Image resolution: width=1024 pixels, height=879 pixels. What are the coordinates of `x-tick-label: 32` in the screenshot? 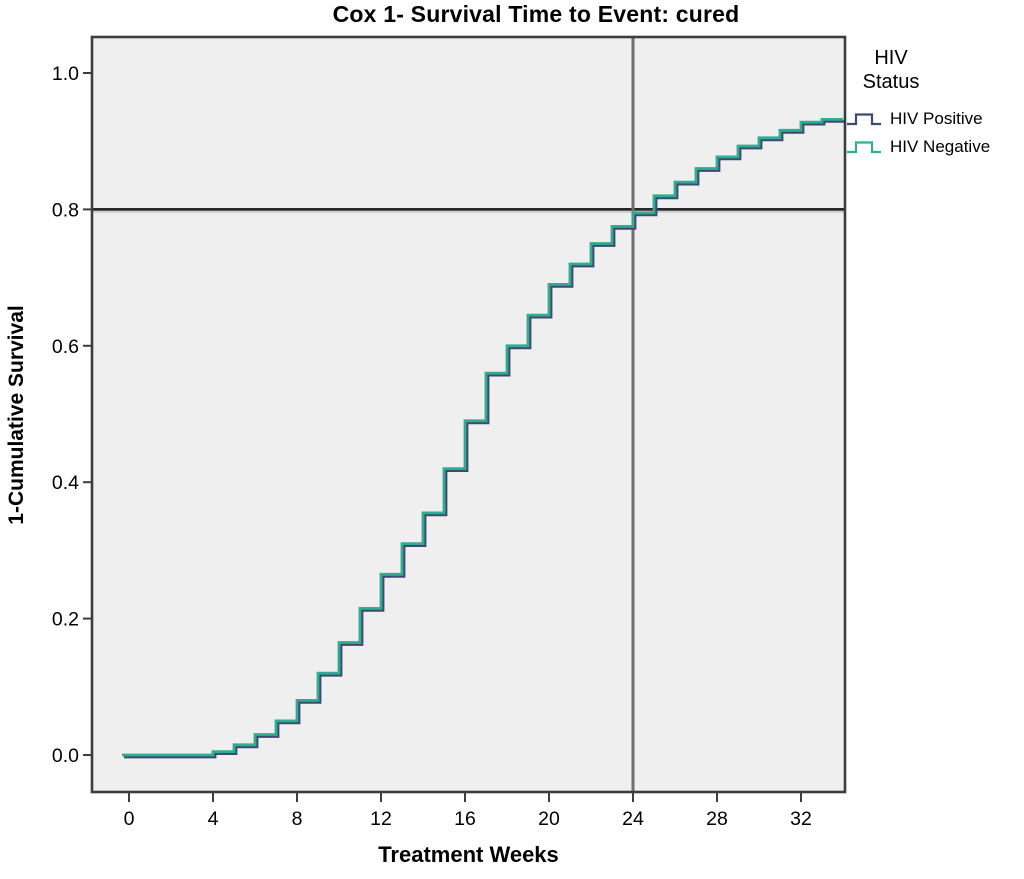 It's located at (801, 819).